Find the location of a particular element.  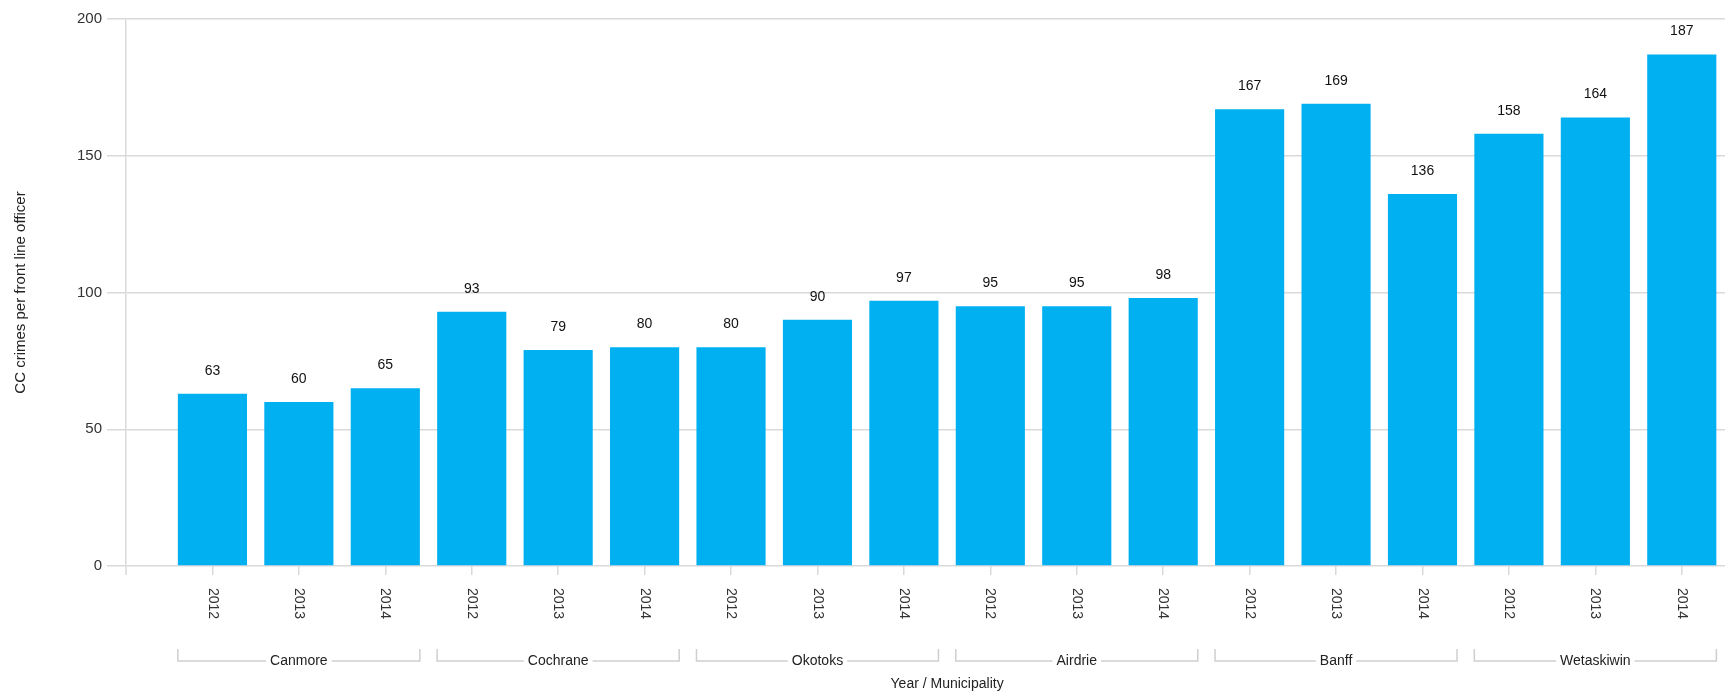

y-tick-label: 200 is located at coordinates (89, 18).